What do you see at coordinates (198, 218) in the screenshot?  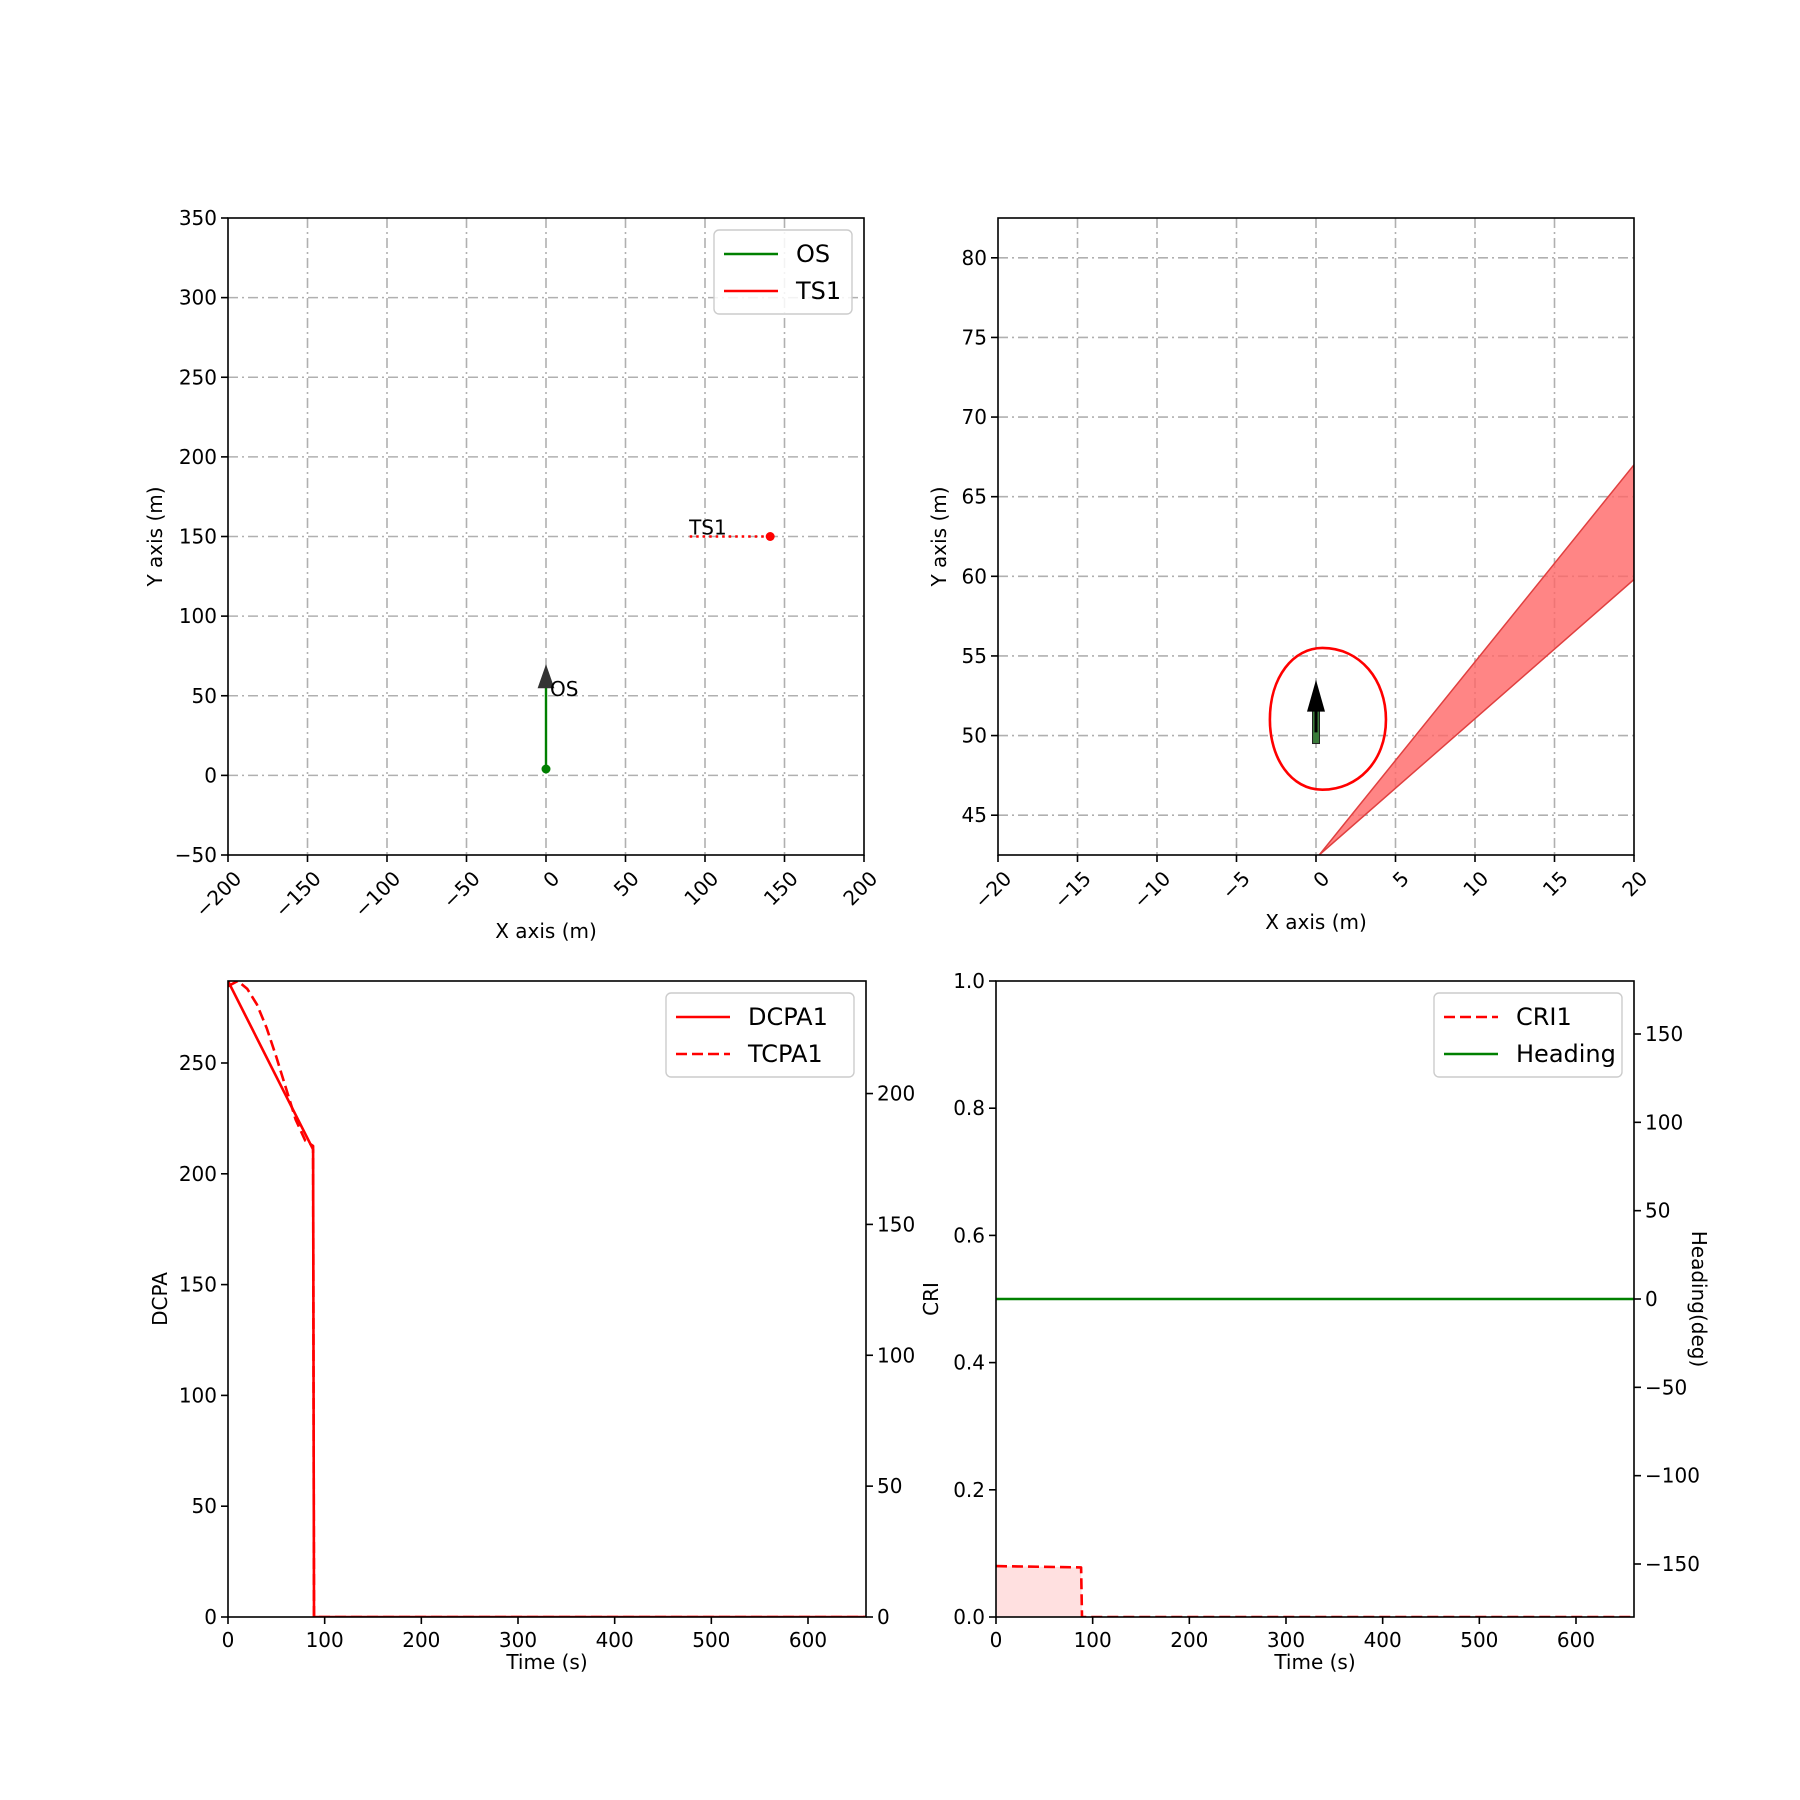 I see `y-tick-label: 350` at bounding box center [198, 218].